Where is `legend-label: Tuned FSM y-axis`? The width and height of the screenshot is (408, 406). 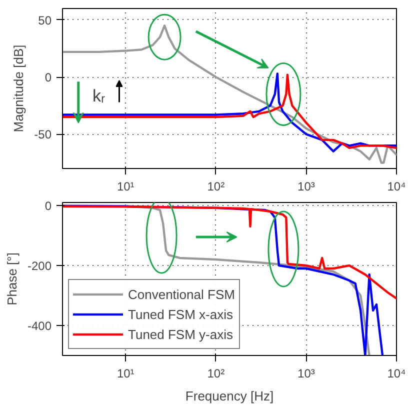 legend-label: Tuned FSM y-axis is located at coordinates (180, 334).